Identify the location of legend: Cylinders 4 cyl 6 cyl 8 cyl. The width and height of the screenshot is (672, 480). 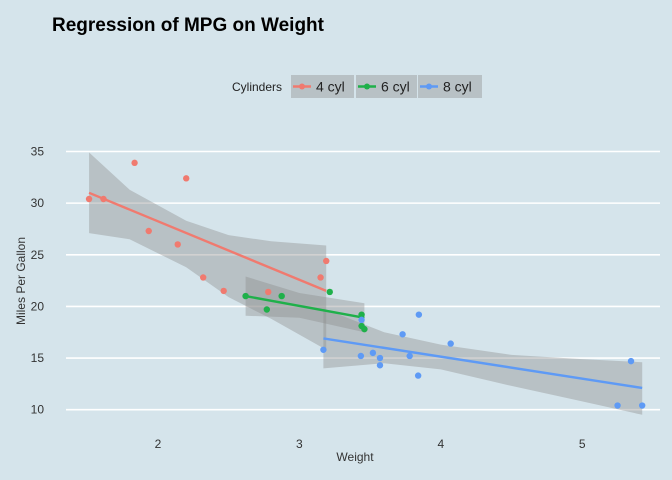
(357, 86).